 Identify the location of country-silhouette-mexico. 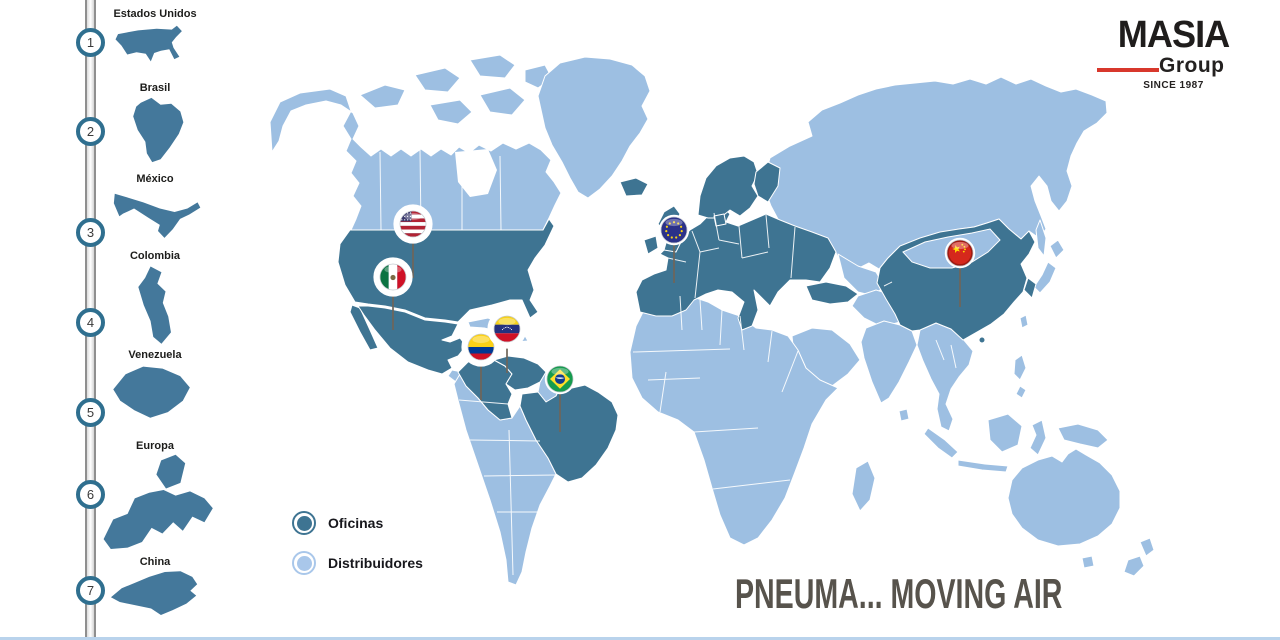
(157, 215).